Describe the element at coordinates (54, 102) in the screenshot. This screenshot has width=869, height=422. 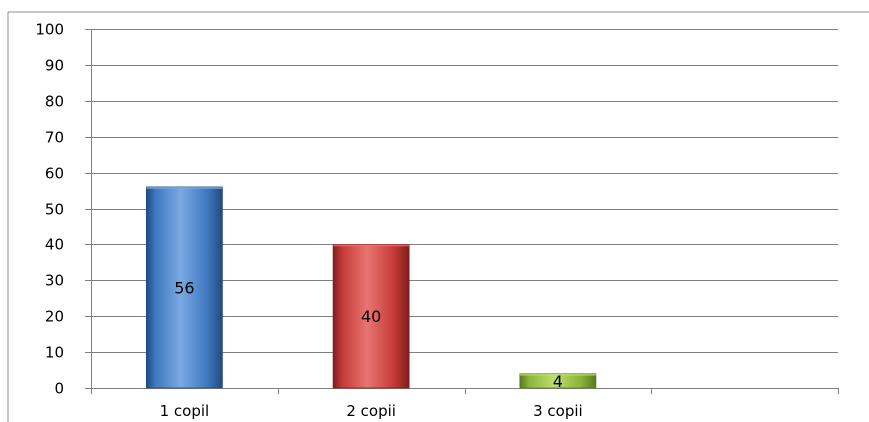
I see `y-tick-label: 80` at that location.